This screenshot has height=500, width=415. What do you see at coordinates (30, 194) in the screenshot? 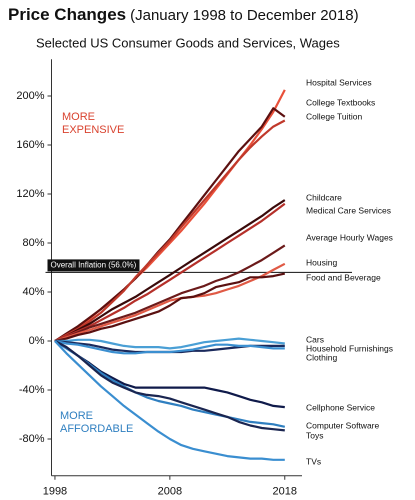
I see `y-tick-label: 120%` at bounding box center [30, 194].